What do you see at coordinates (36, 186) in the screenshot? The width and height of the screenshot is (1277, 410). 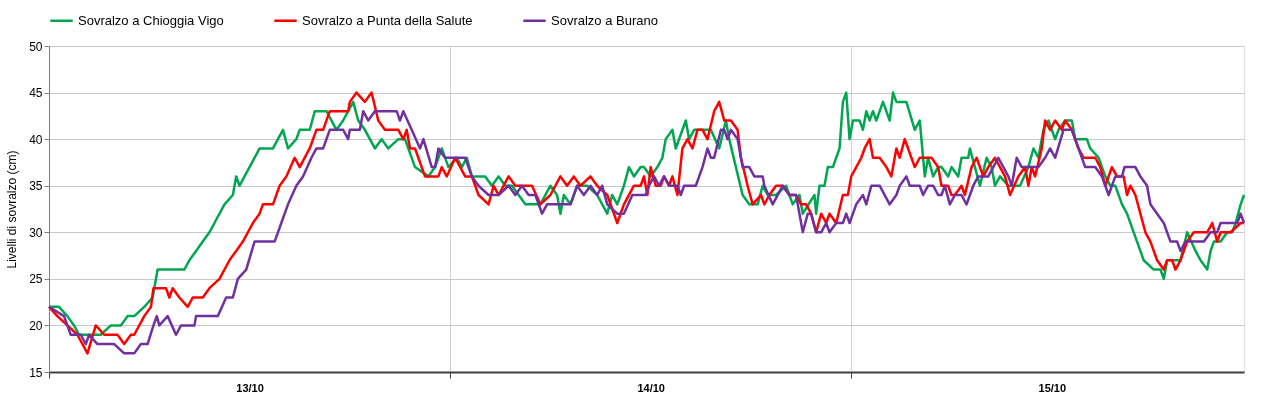 I see `y-tick-label: 35` at bounding box center [36, 186].